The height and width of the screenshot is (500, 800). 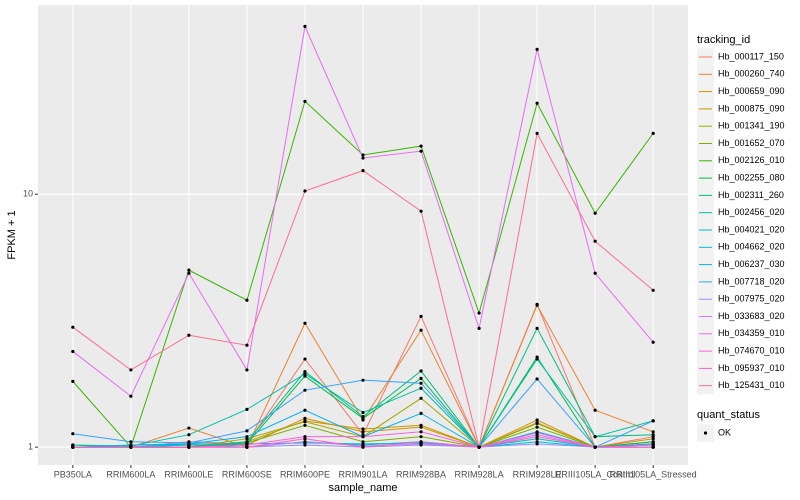 I want to click on legend-label: Hb_095937_010, so click(x=751, y=368).